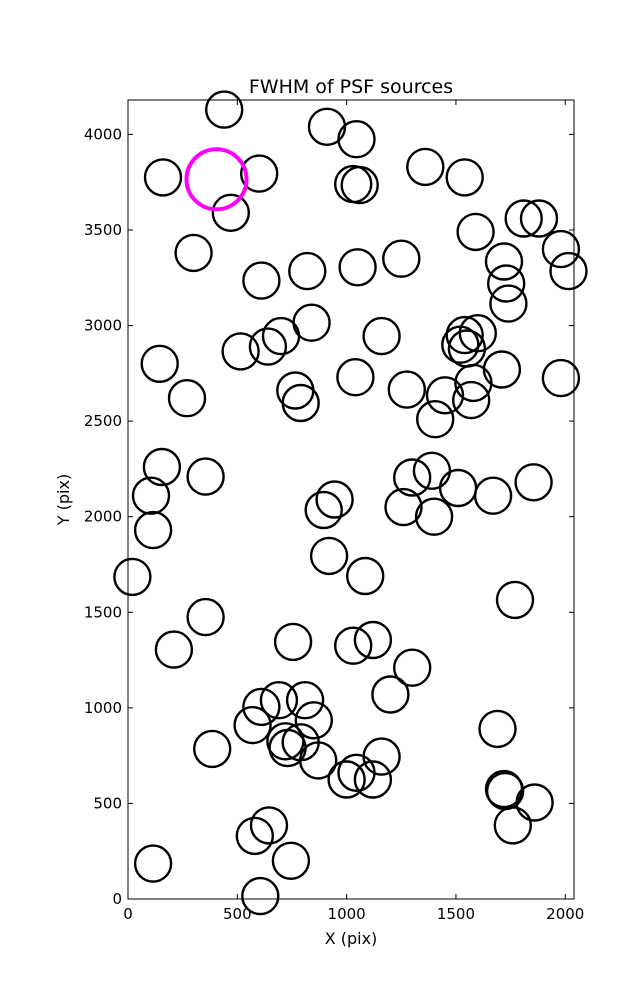 Image resolution: width=637 pixels, height=1004 pixels. I want to click on x-tick-label: 1000, so click(347, 914).